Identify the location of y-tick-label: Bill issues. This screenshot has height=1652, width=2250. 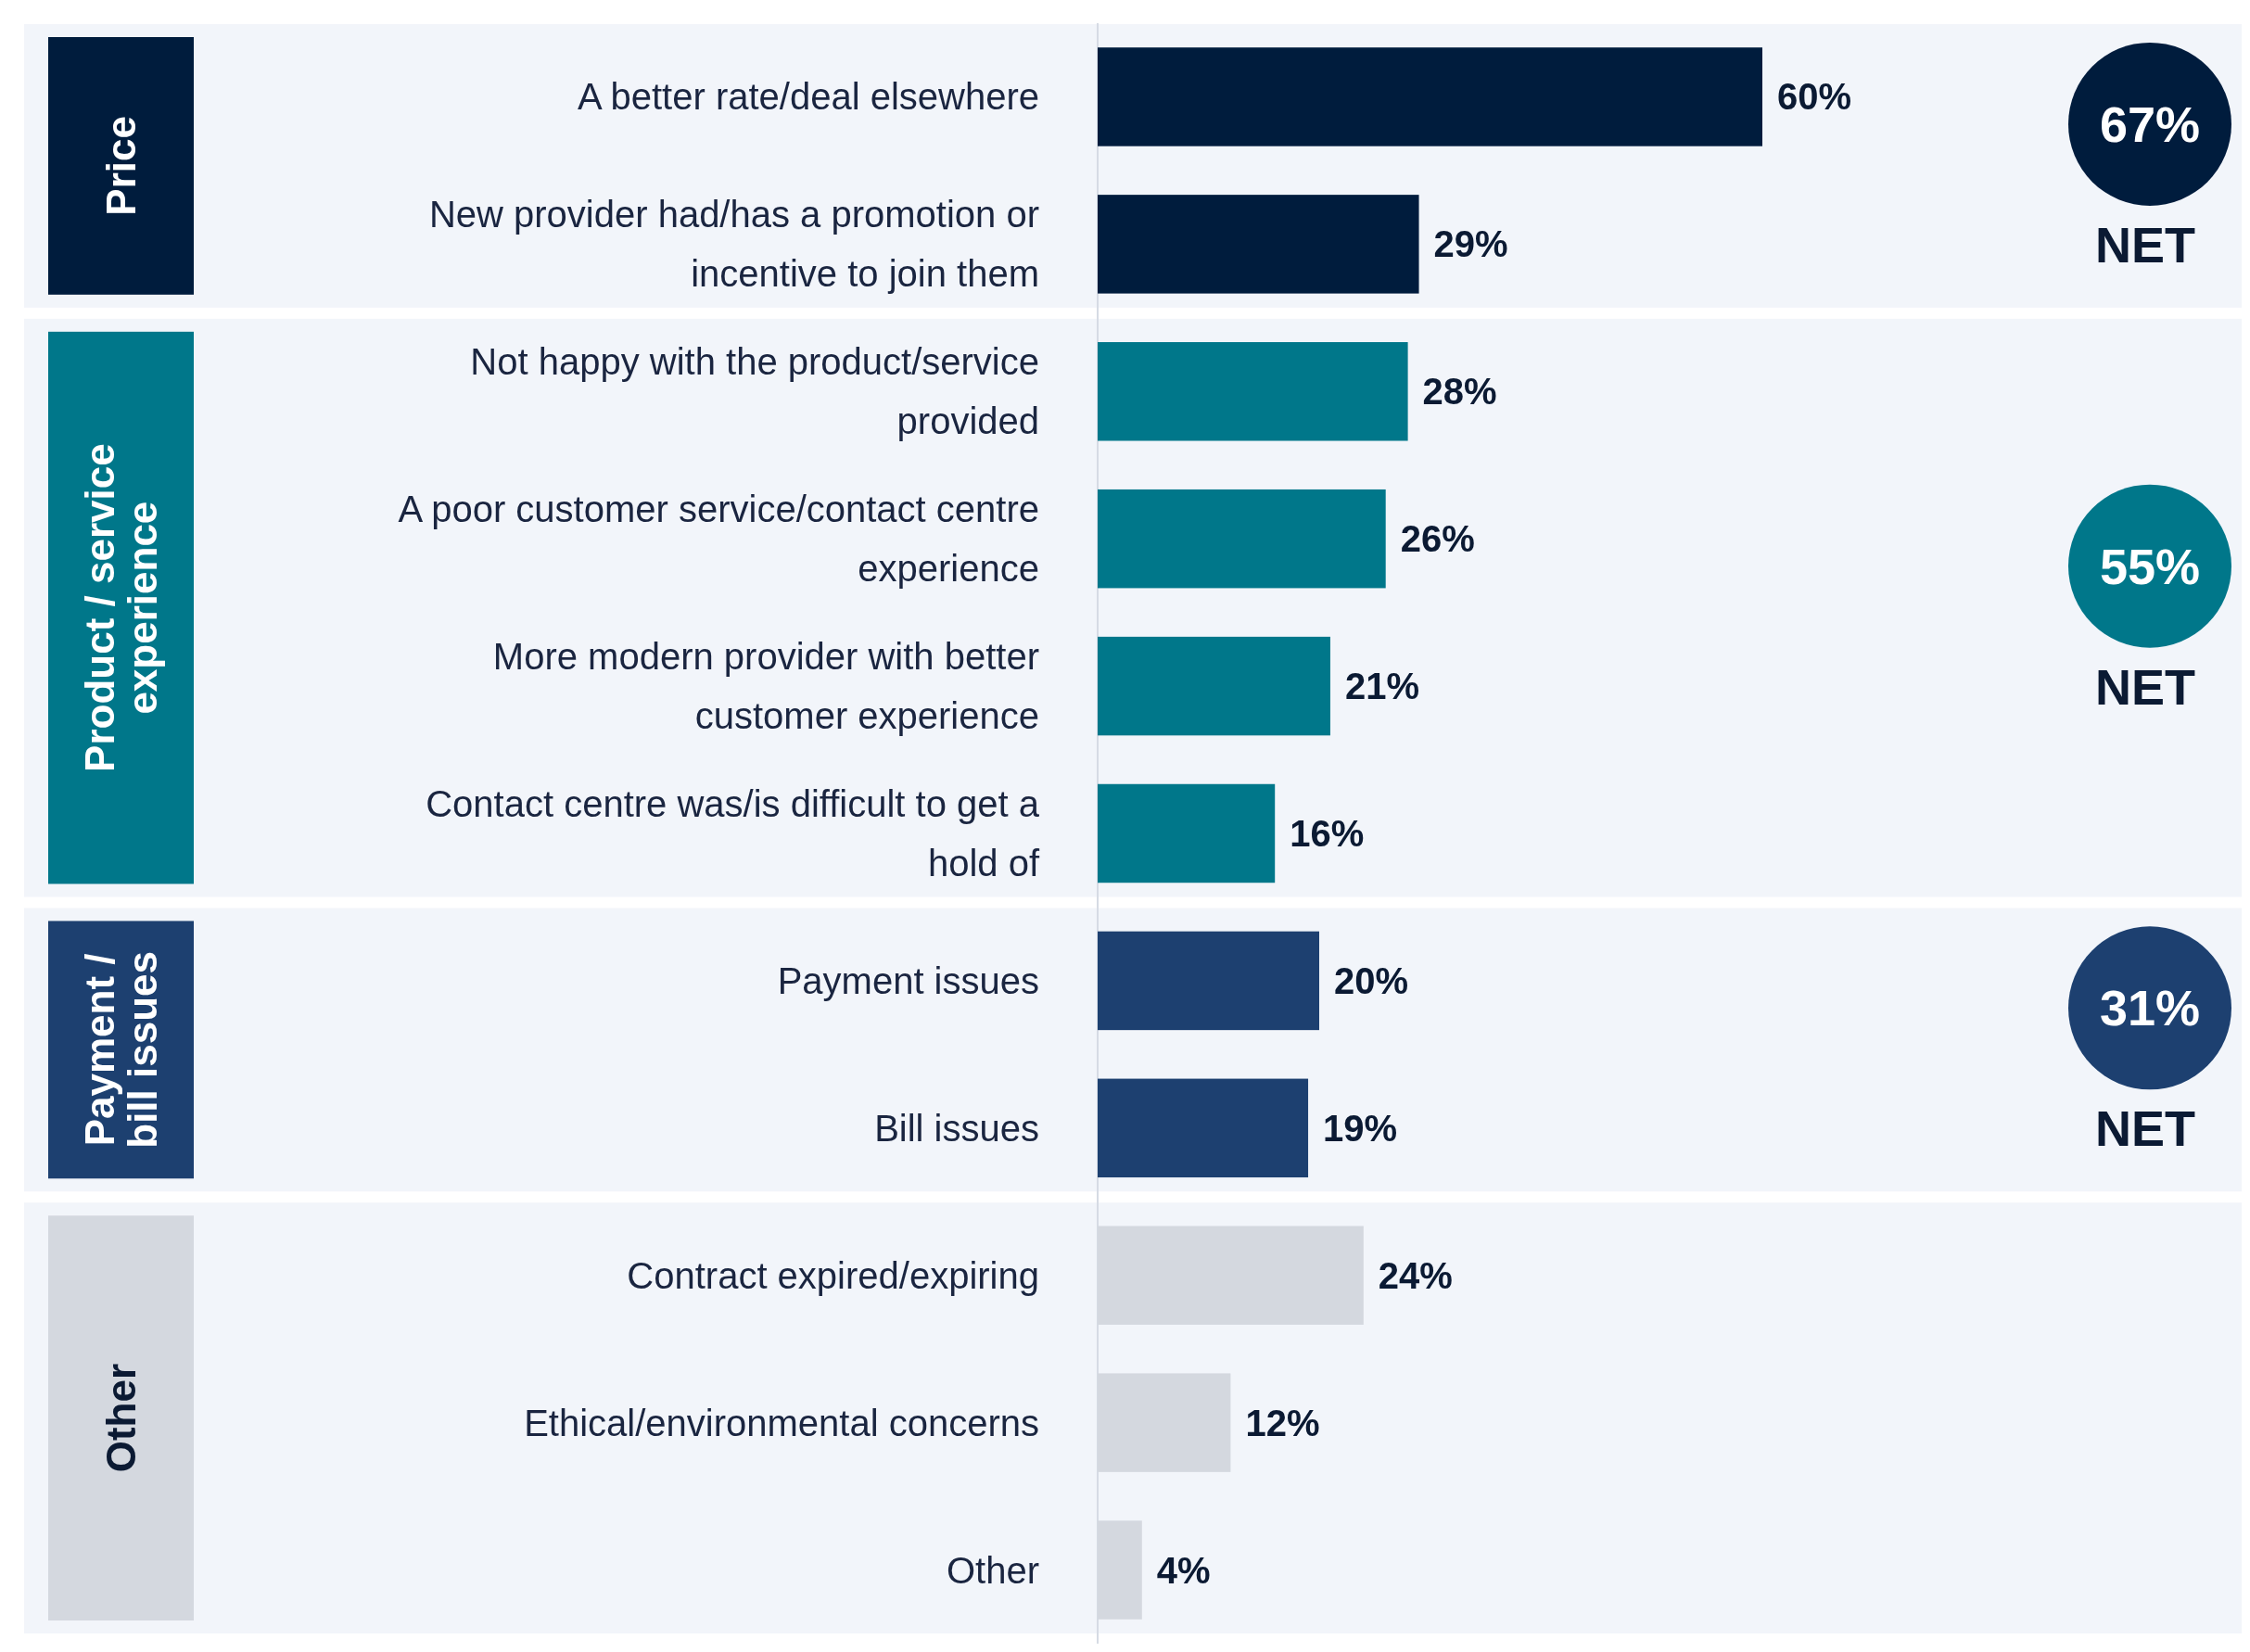
(957, 1128).